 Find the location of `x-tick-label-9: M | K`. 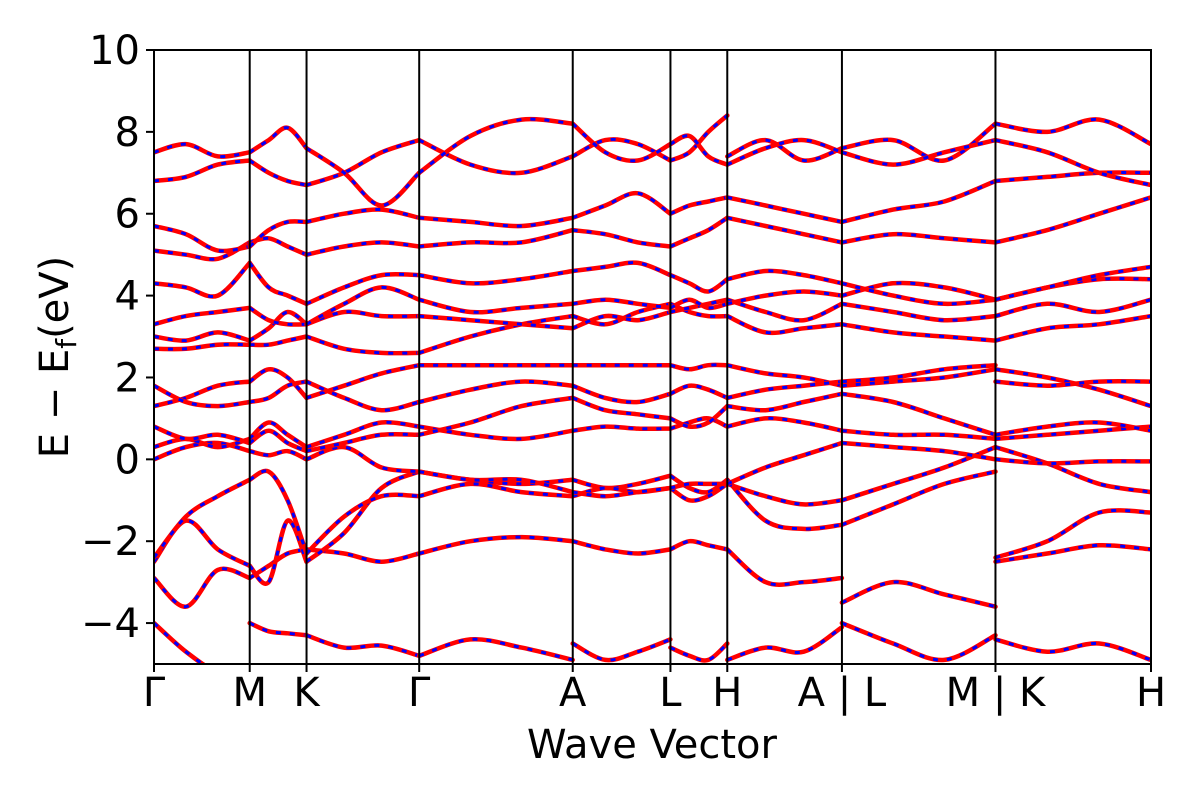

x-tick-label-9: M | K is located at coordinates (996, 693).